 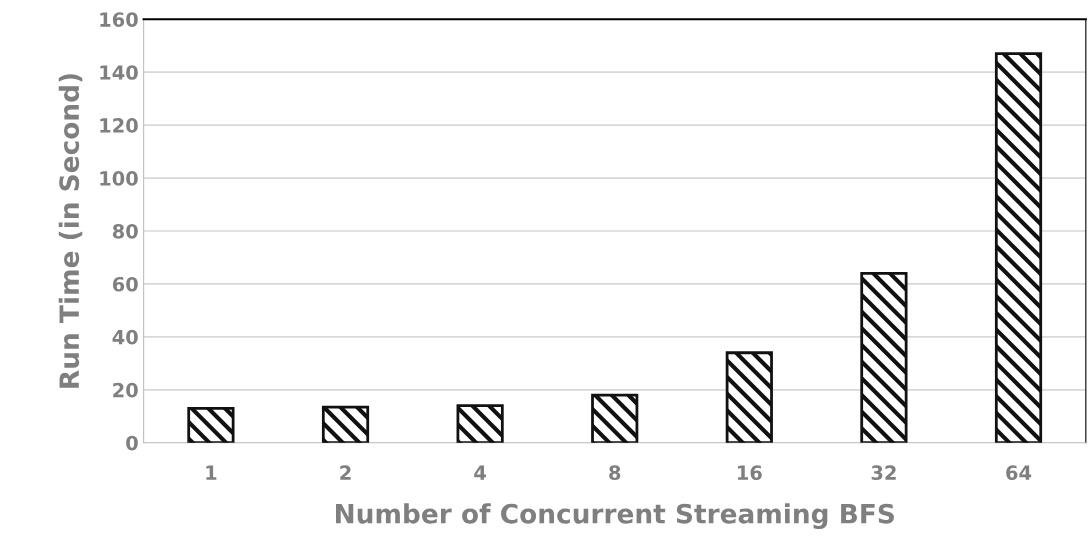 What do you see at coordinates (1019, 473) in the screenshot?
I see `x-tick-label: 64` at bounding box center [1019, 473].